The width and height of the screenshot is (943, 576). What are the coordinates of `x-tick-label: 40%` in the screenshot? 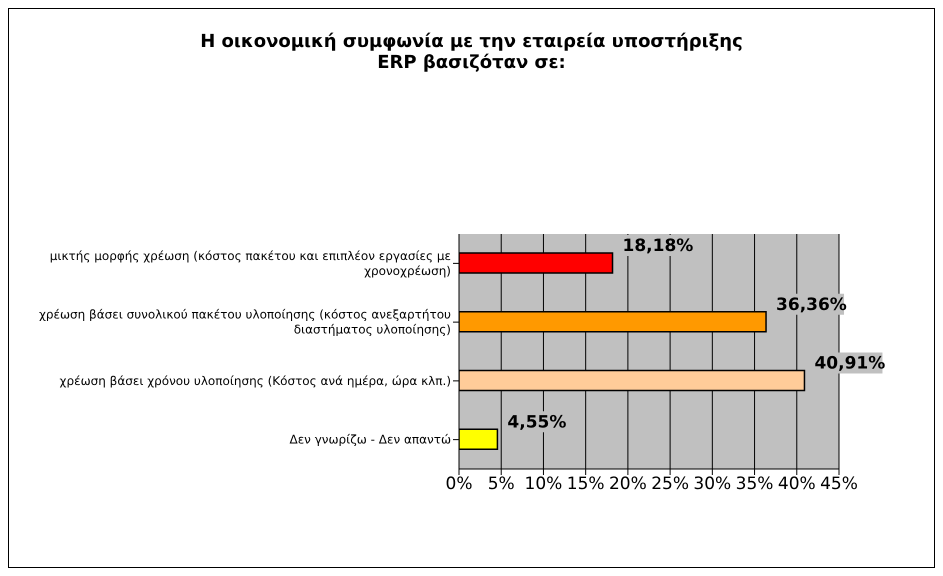 It's located at (797, 484).